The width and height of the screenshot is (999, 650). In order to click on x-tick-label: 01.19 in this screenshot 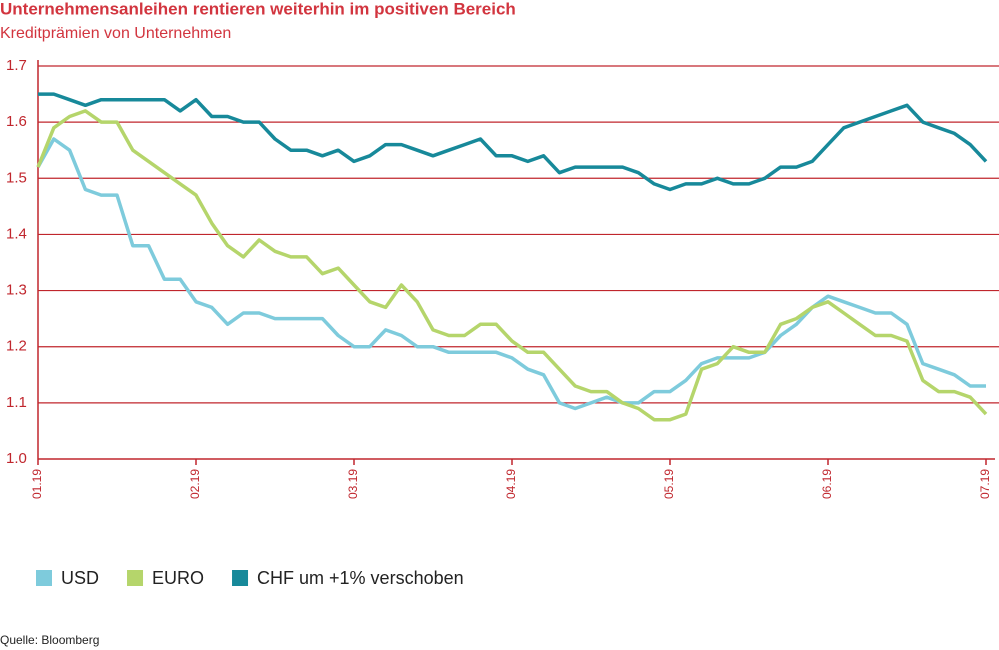, I will do `click(37, 484)`.